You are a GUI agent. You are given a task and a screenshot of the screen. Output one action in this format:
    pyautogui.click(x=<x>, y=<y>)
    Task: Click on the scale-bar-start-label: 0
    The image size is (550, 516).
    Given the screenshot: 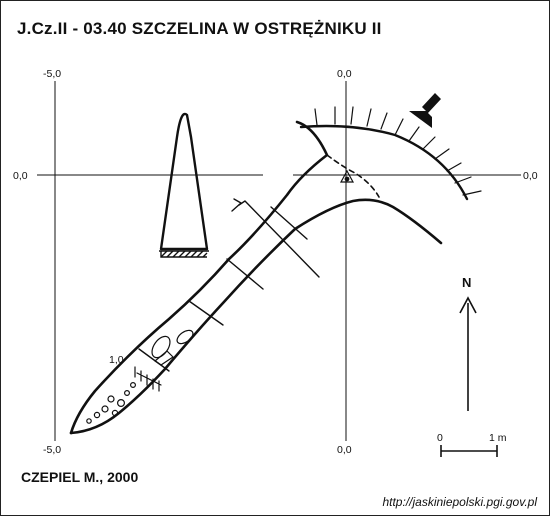 What is the action you would take?
    pyautogui.click(x=440, y=438)
    